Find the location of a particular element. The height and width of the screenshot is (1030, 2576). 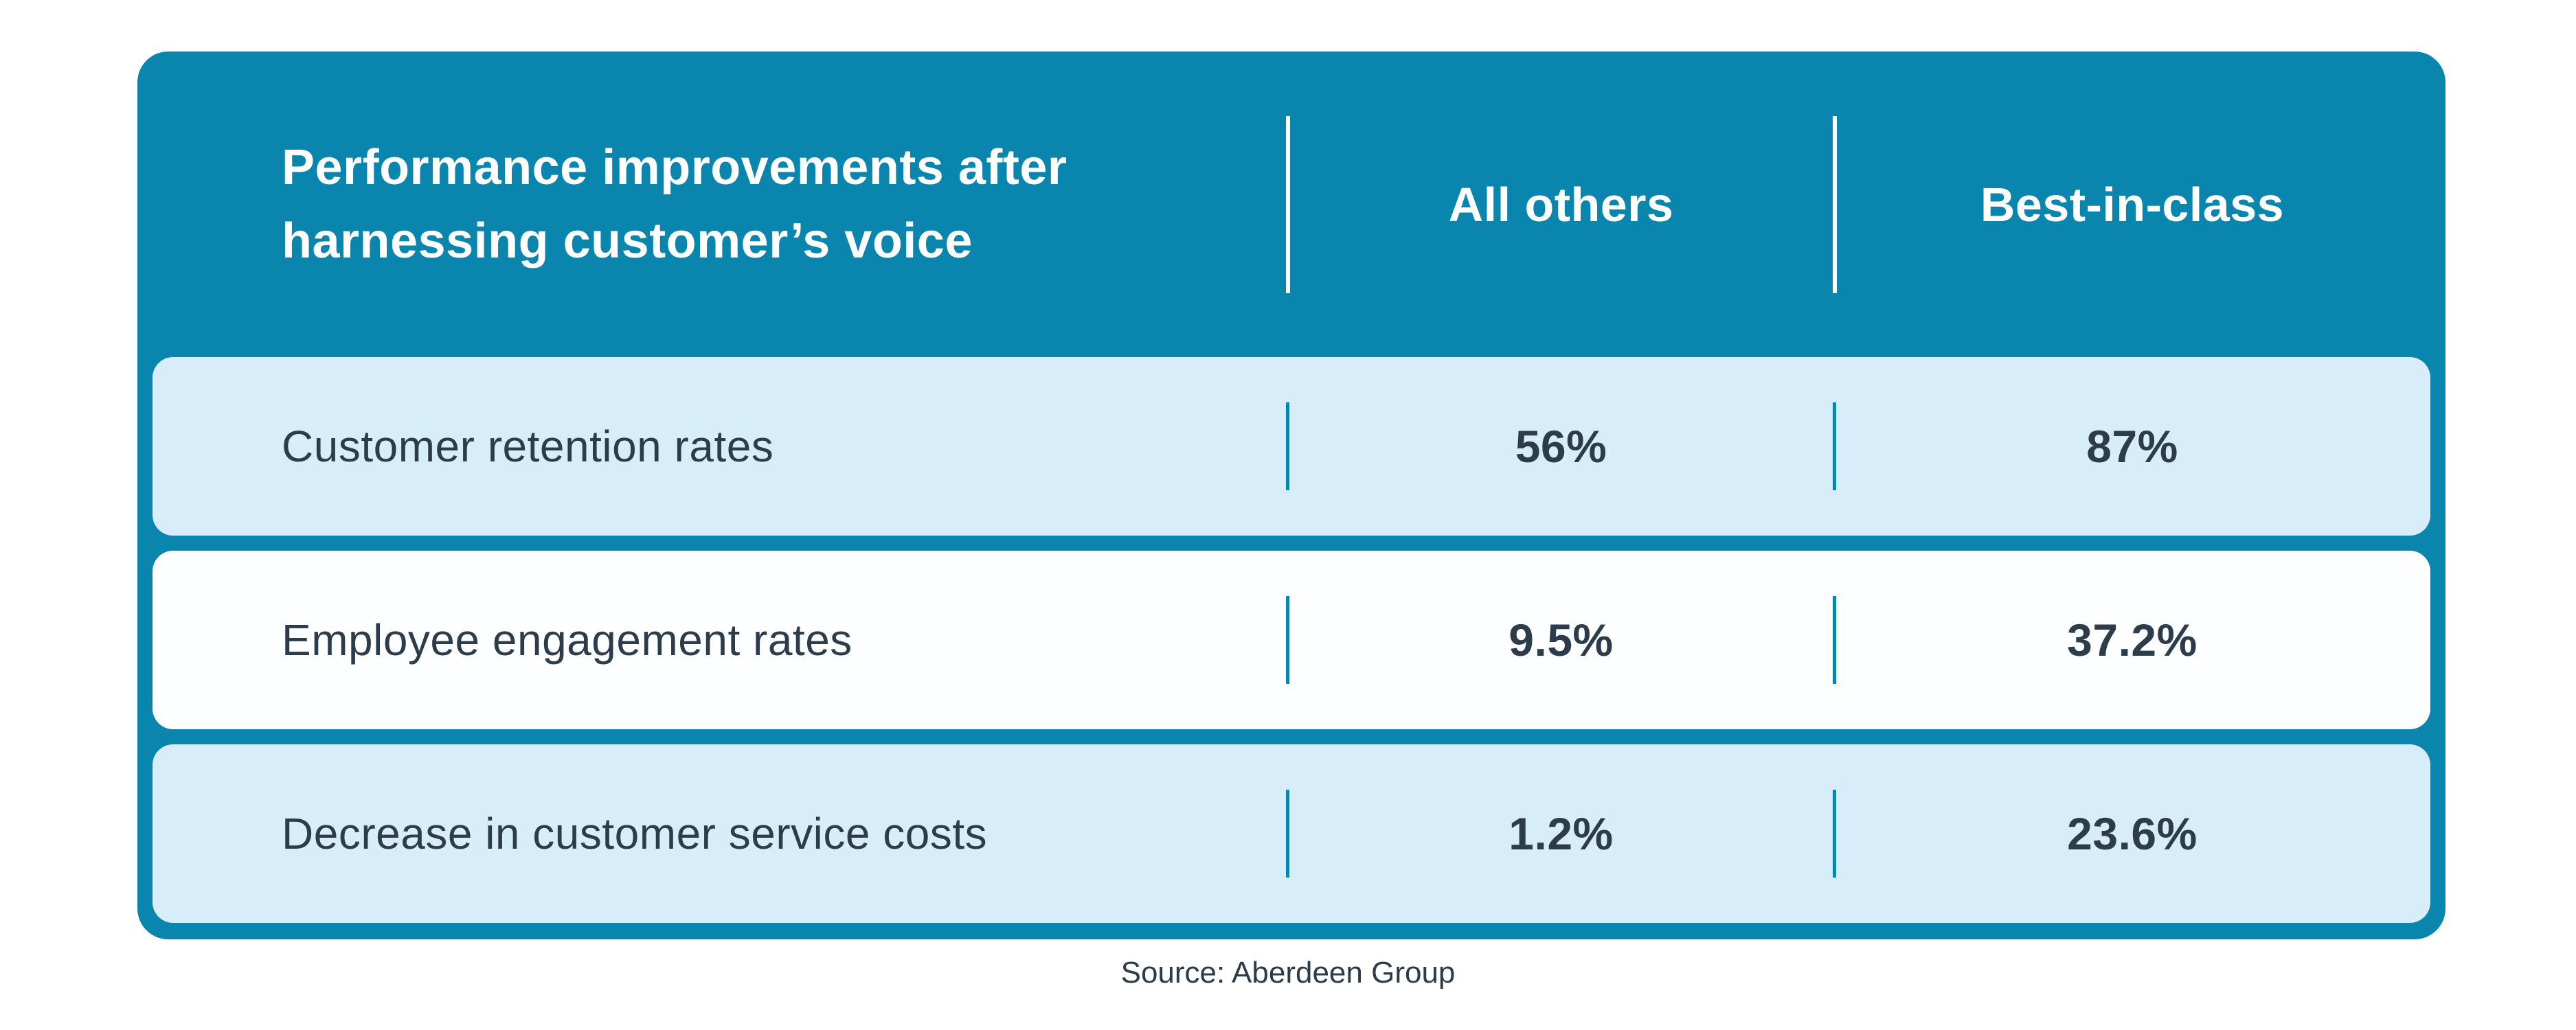

column-header-best-in-class: Best-in-class is located at coordinates (2132, 204).